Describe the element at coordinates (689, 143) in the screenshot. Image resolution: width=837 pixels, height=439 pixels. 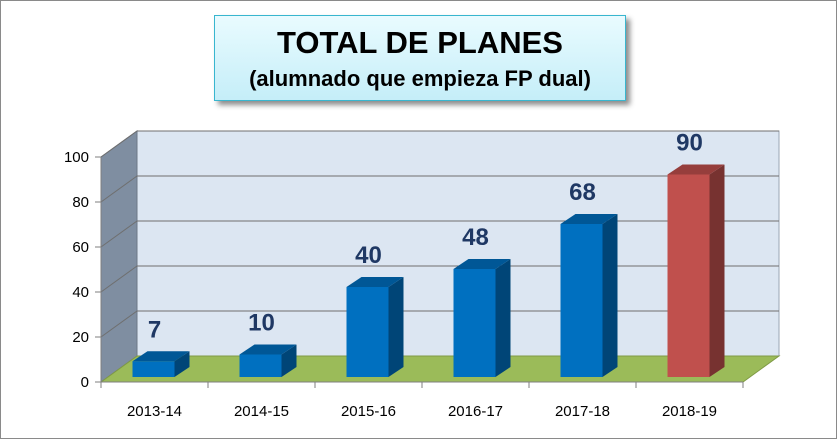
I see `data-label: 90` at that location.